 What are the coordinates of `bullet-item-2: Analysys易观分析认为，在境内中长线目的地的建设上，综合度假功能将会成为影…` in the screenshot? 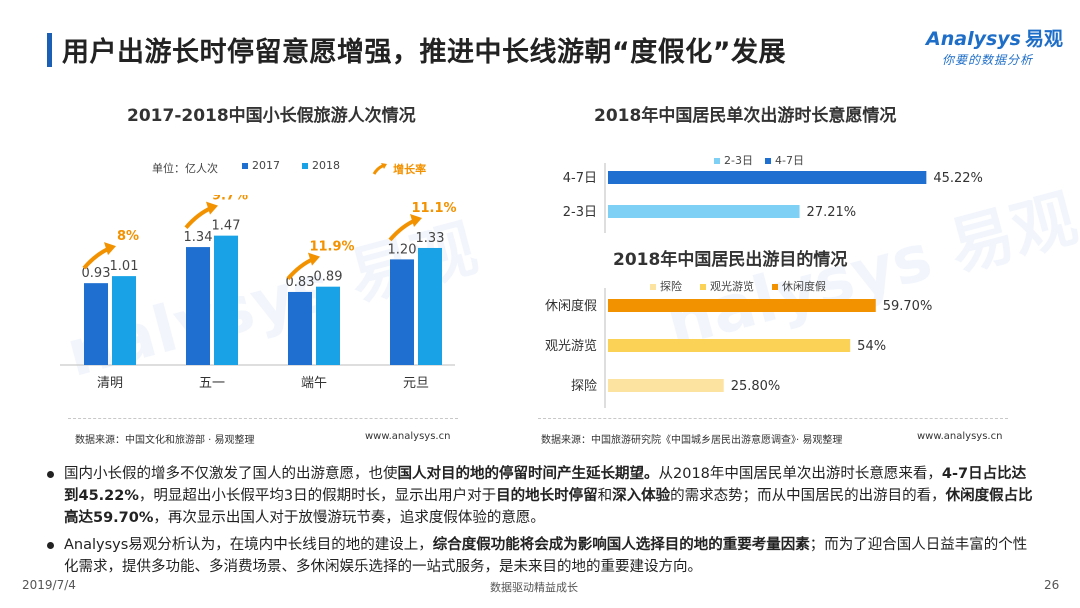 It's located at (539, 556).